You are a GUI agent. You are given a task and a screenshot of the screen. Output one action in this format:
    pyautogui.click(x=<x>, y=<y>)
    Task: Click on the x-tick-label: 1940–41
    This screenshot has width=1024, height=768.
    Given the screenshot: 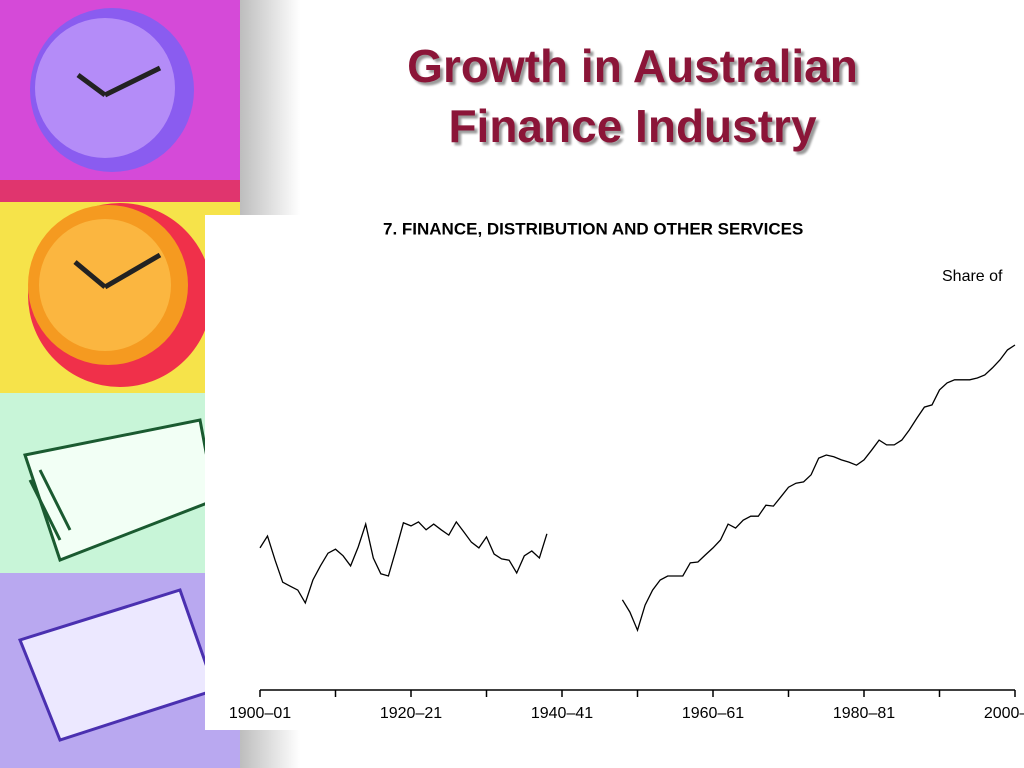 What is the action you would take?
    pyautogui.click(x=562, y=713)
    